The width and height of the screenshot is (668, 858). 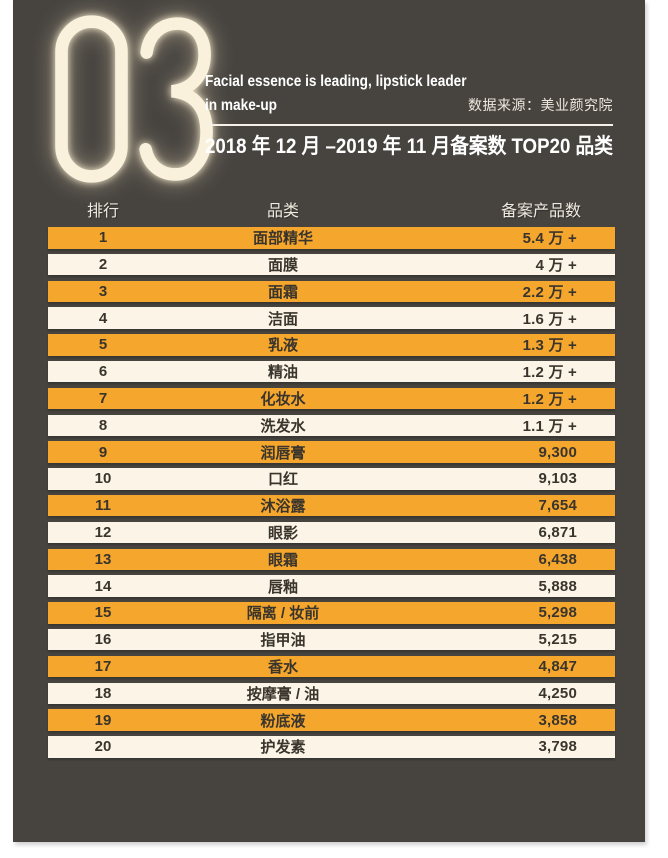 What do you see at coordinates (331, 264) in the screenshot?
I see `table-row: 2 面膜 4 万 +` at bounding box center [331, 264].